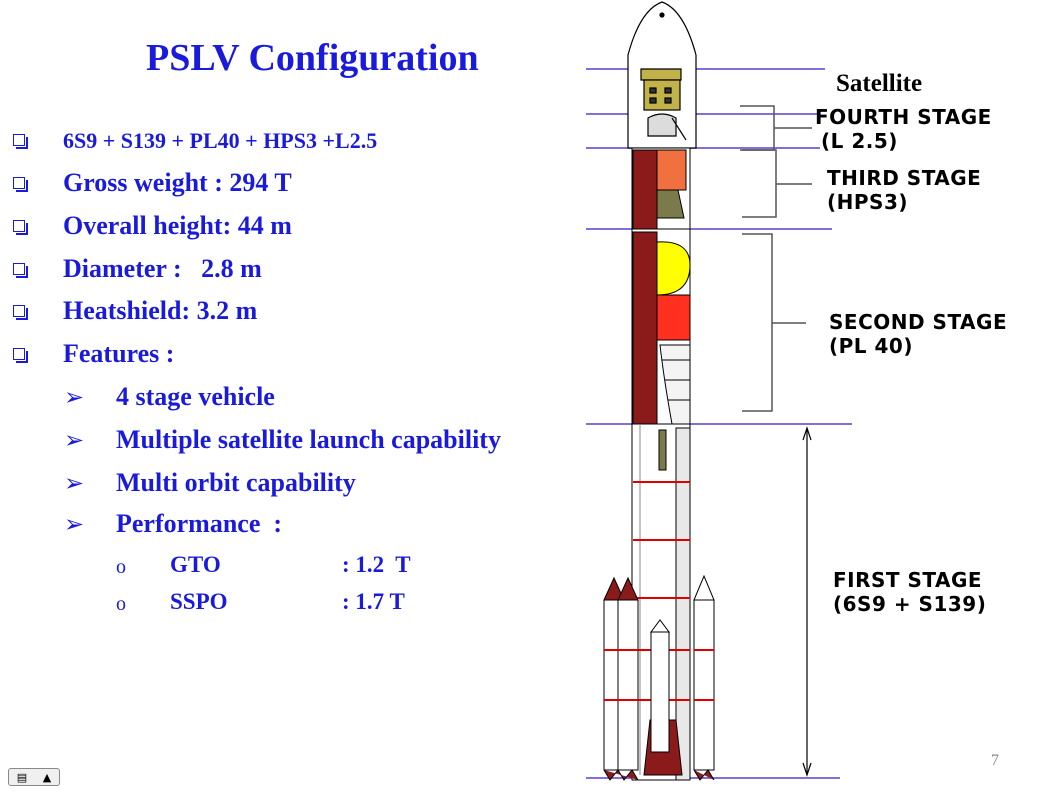 Image resolution: width=1058 pixels, height=794 pixels. What do you see at coordinates (910, 592) in the screenshot?
I see `label-first-stage: FIRST STAGE (6S9 + S139)` at bounding box center [910, 592].